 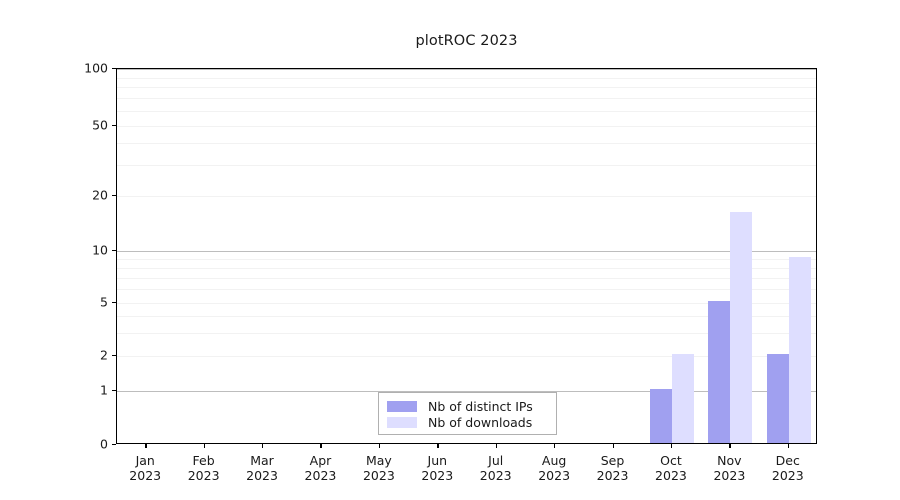 What do you see at coordinates (466, 41) in the screenshot?
I see `chart-title: plotROC 2023` at bounding box center [466, 41].